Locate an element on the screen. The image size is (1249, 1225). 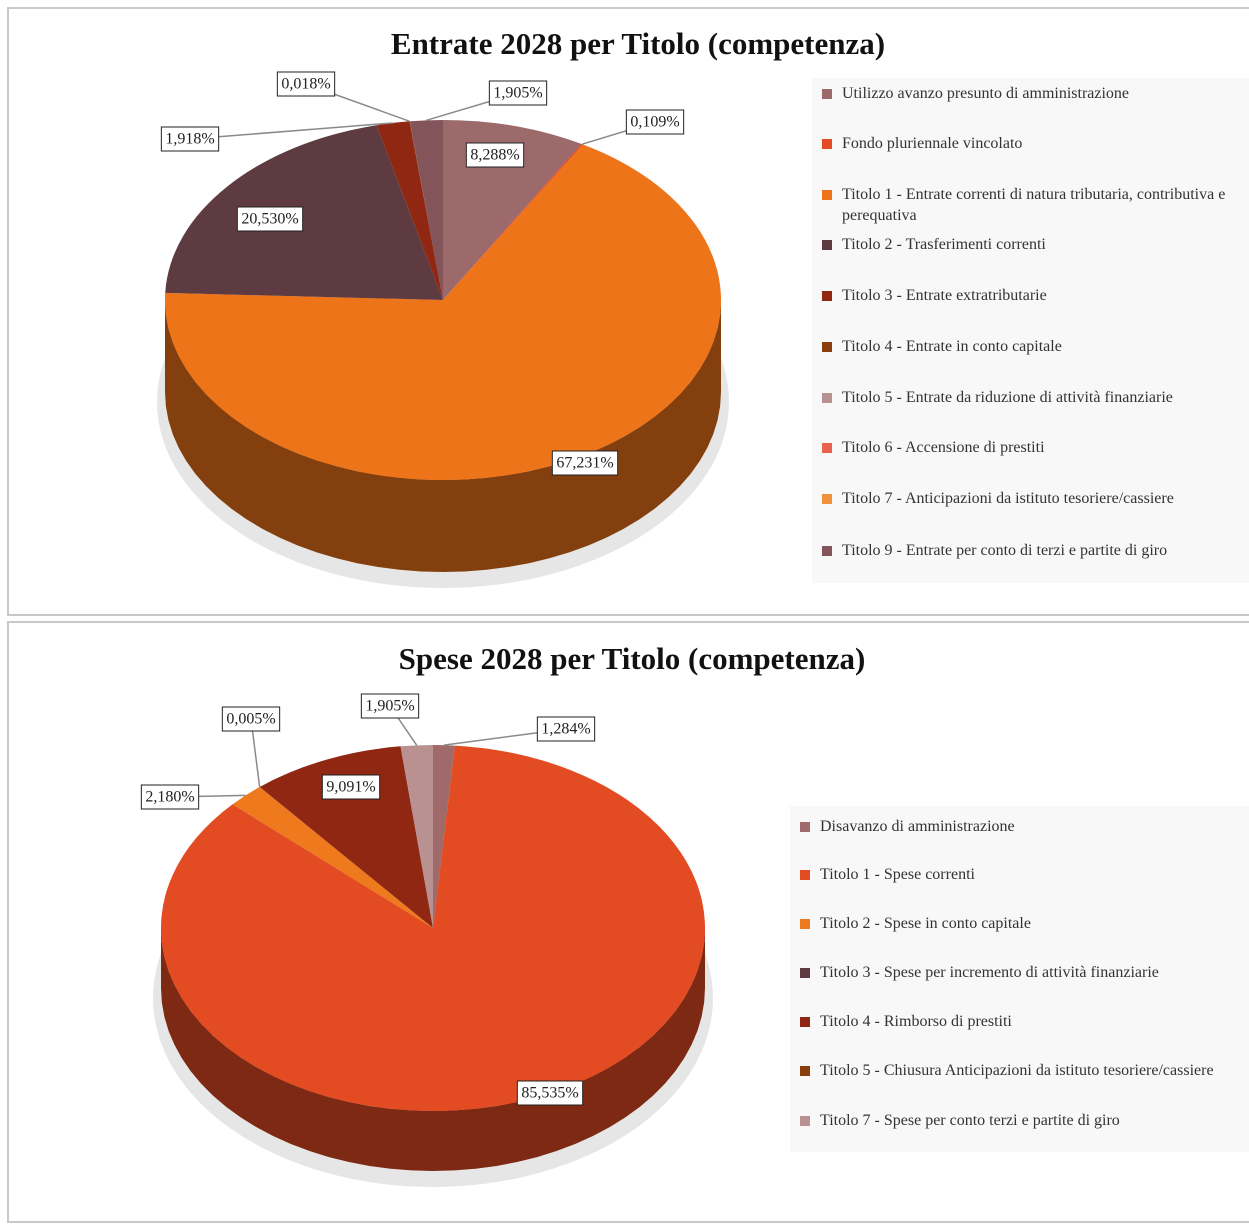
data-label-text: 20,530% is located at coordinates (269, 219).